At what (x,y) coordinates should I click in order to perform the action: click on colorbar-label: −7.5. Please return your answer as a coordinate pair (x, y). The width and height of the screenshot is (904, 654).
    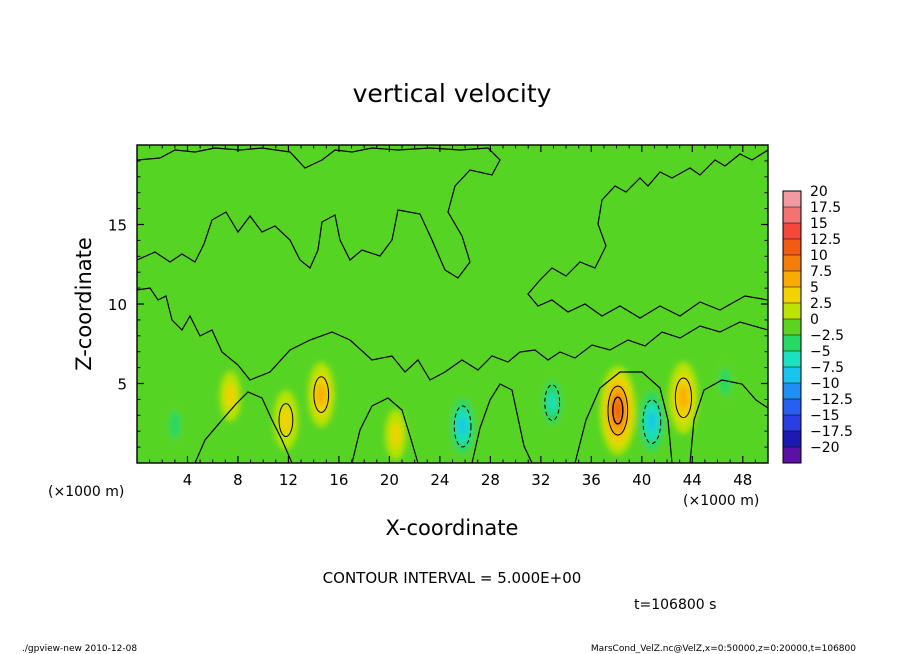
    Looking at the image, I should click on (827, 368).